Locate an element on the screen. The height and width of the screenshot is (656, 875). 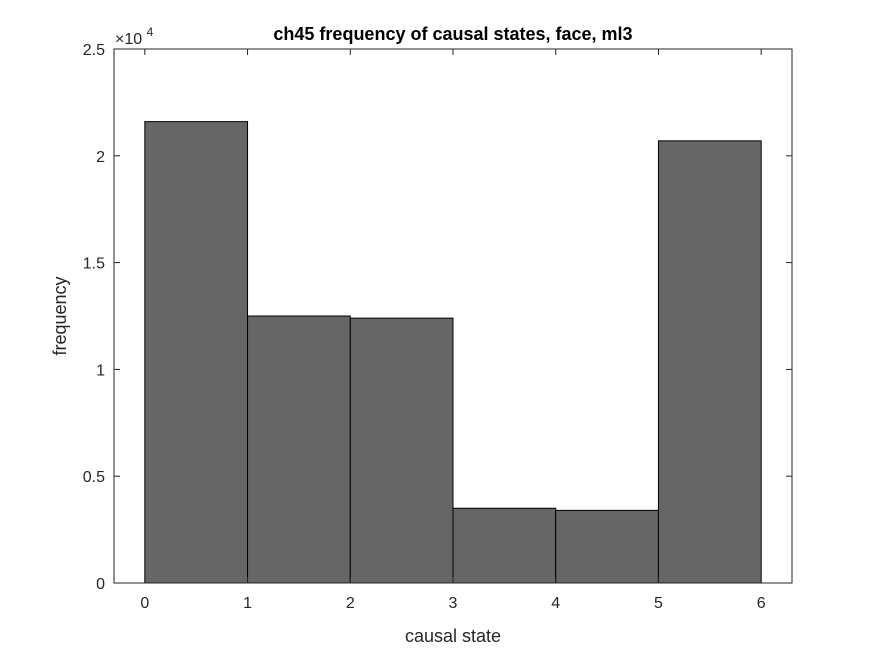
y-tick-label: 2 is located at coordinates (100, 157).